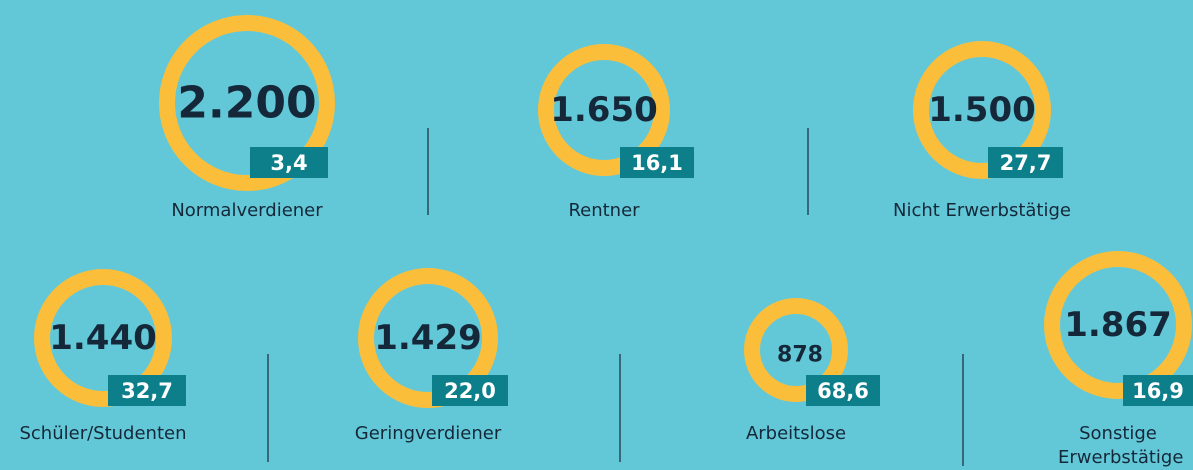 Image resolution: width=1193 pixels, height=470 pixels. What do you see at coordinates (1121, 445) in the screenshot?
I see `label: Sonstige Erwerbstätige` at bounding box center [1121, 445].